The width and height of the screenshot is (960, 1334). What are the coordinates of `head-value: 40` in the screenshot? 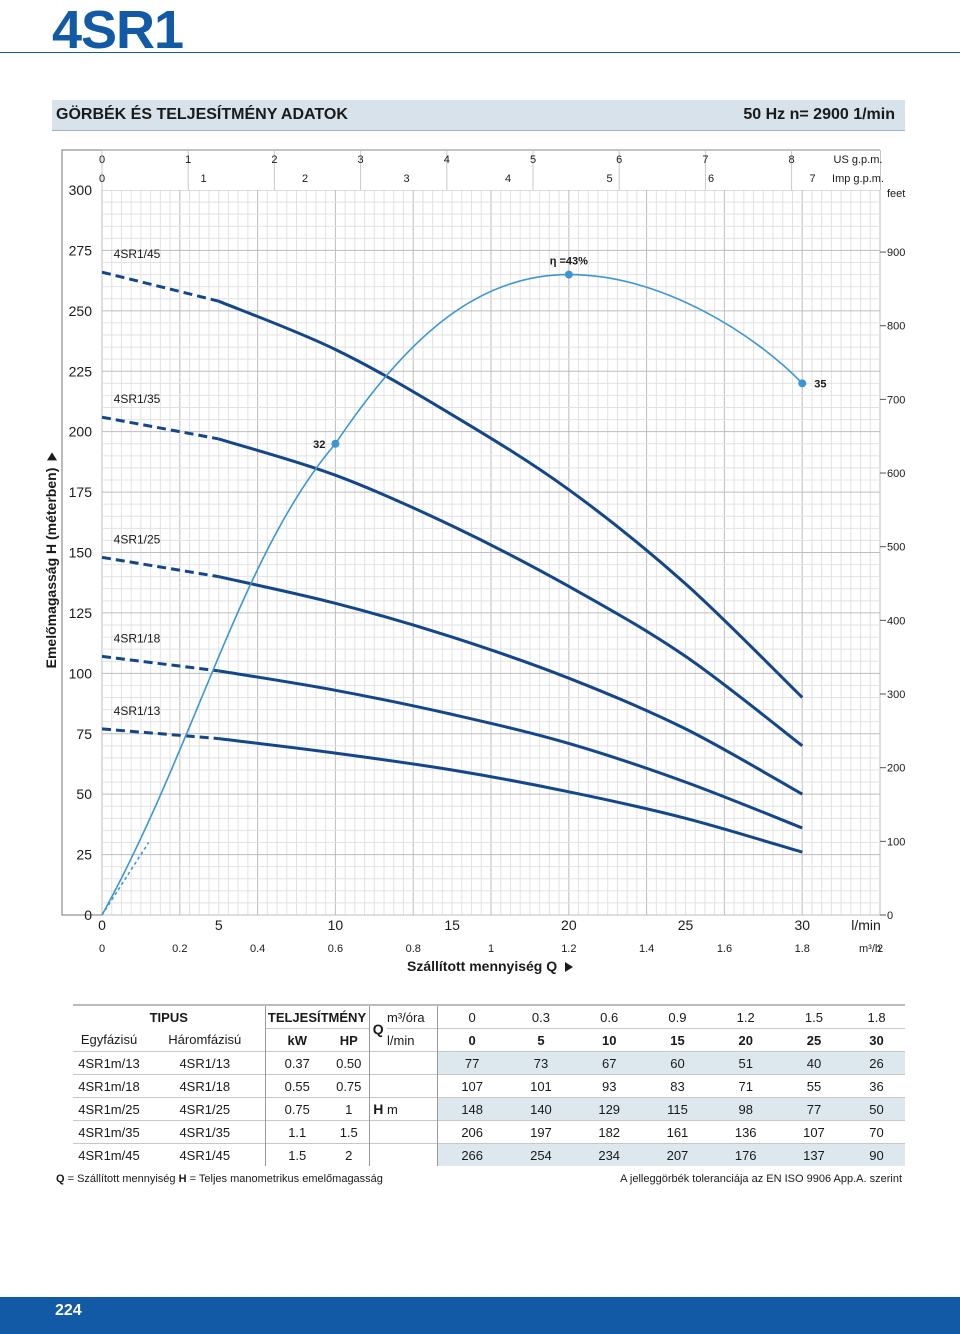 It's located at (814, 1063).